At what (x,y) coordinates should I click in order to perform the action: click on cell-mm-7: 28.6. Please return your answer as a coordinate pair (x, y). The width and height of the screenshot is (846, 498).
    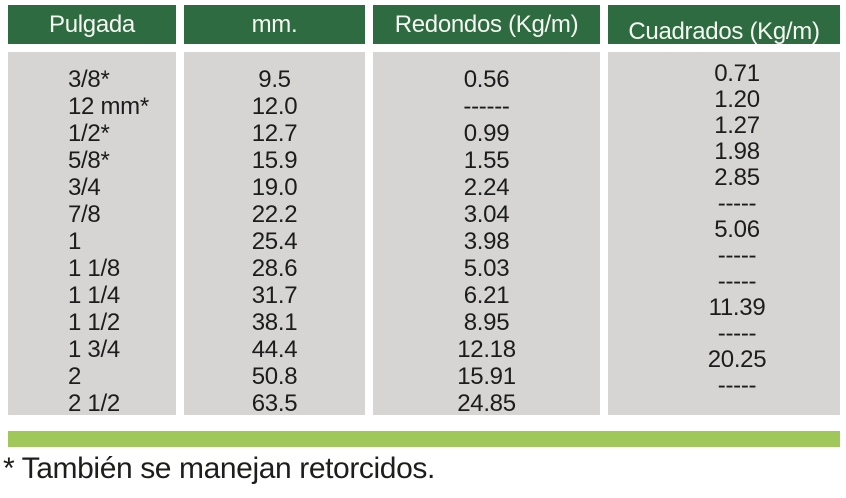
    Looking at the image, I should click on (274, 268).